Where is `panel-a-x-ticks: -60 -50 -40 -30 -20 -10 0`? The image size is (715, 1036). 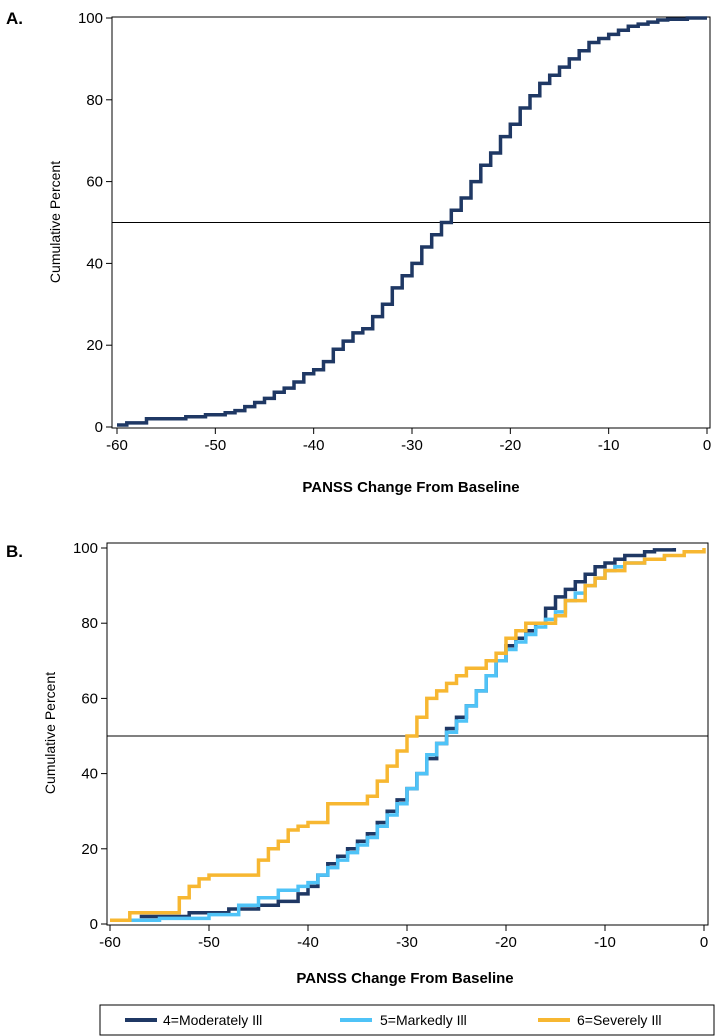
panel-a-x-ticks: -60 -50 -40 -30 -20 -10 0 is located at coordinates (408, 441).